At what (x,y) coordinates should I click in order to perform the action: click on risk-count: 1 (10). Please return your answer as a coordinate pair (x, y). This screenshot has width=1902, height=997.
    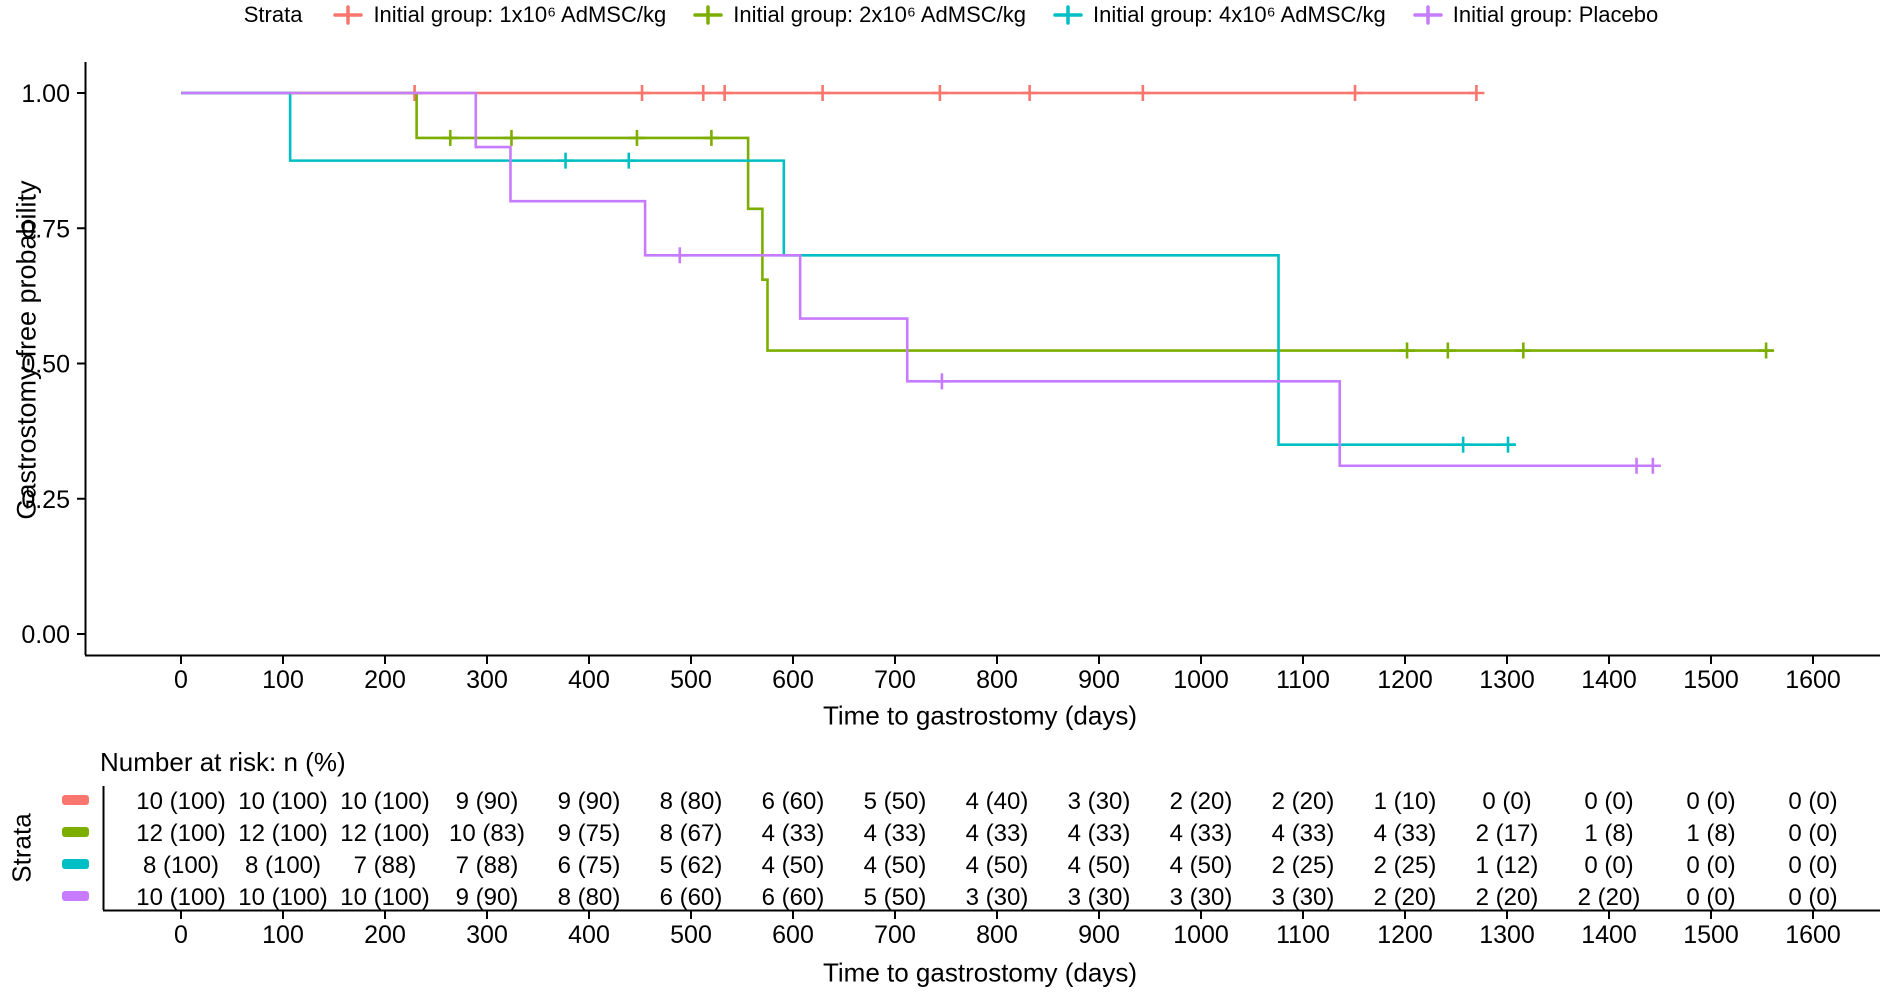
    Looking at the image, I should click on (1405, 801).